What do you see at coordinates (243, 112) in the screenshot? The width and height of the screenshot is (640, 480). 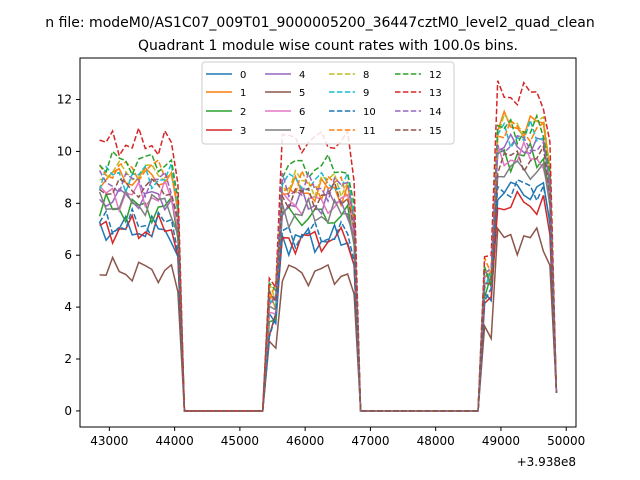 I see `legend-label-2: 2` at bounding box center [243, 112].